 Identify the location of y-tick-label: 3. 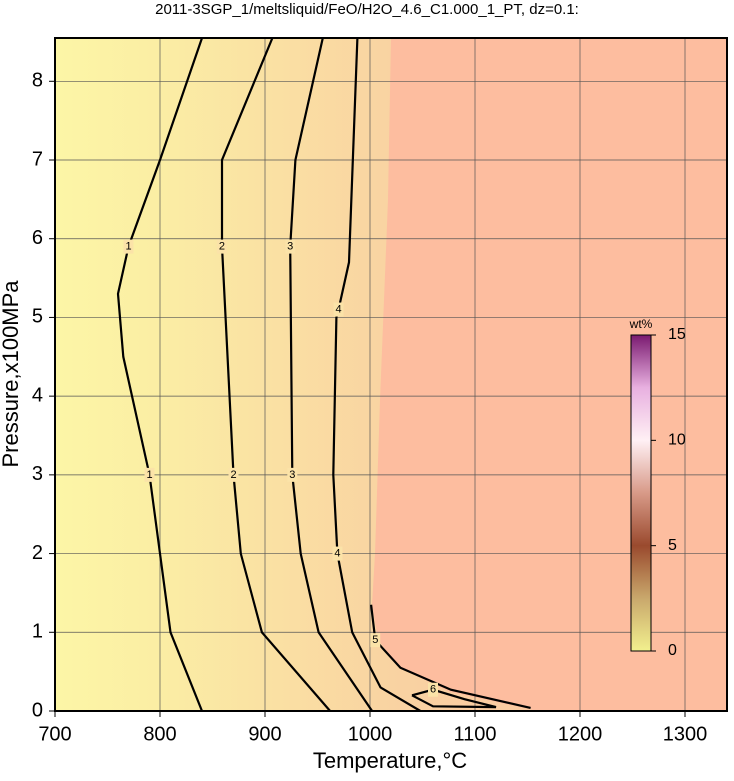
(37, 474).